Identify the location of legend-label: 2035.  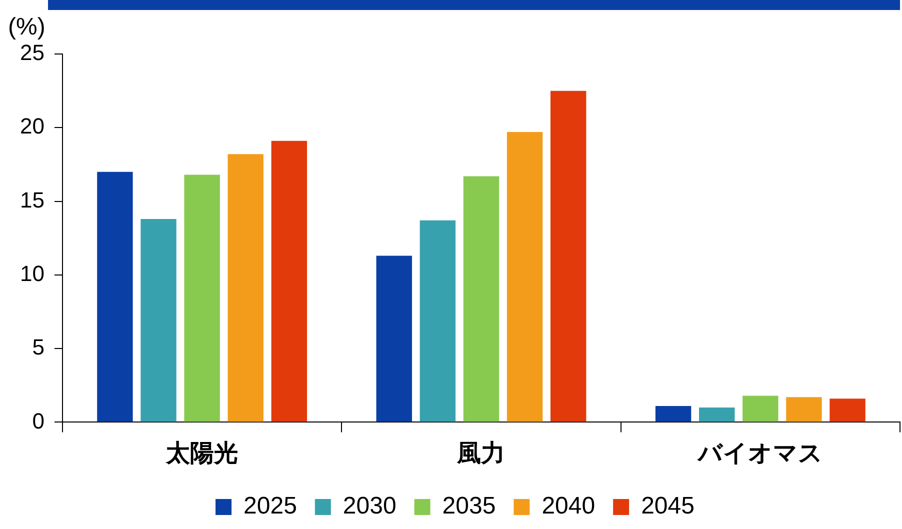
(469, 506).